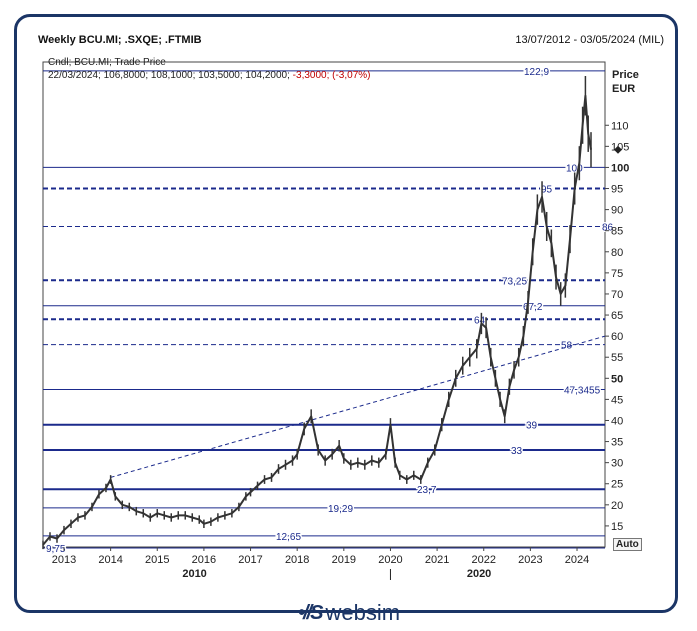 Image resolution: width=697 pixels, height=631 pixels. Describe the element at coordinates (297, 560) in the screenshot. I see `x-tick-label: 2018` at that location.